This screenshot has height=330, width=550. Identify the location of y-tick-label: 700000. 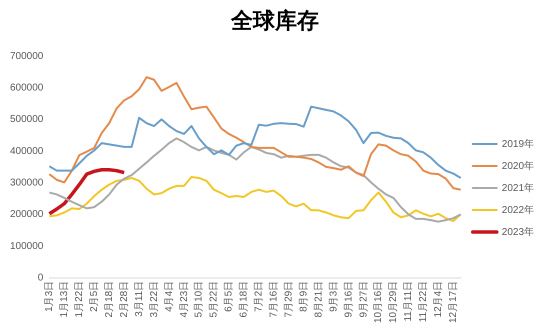
(27, 56).